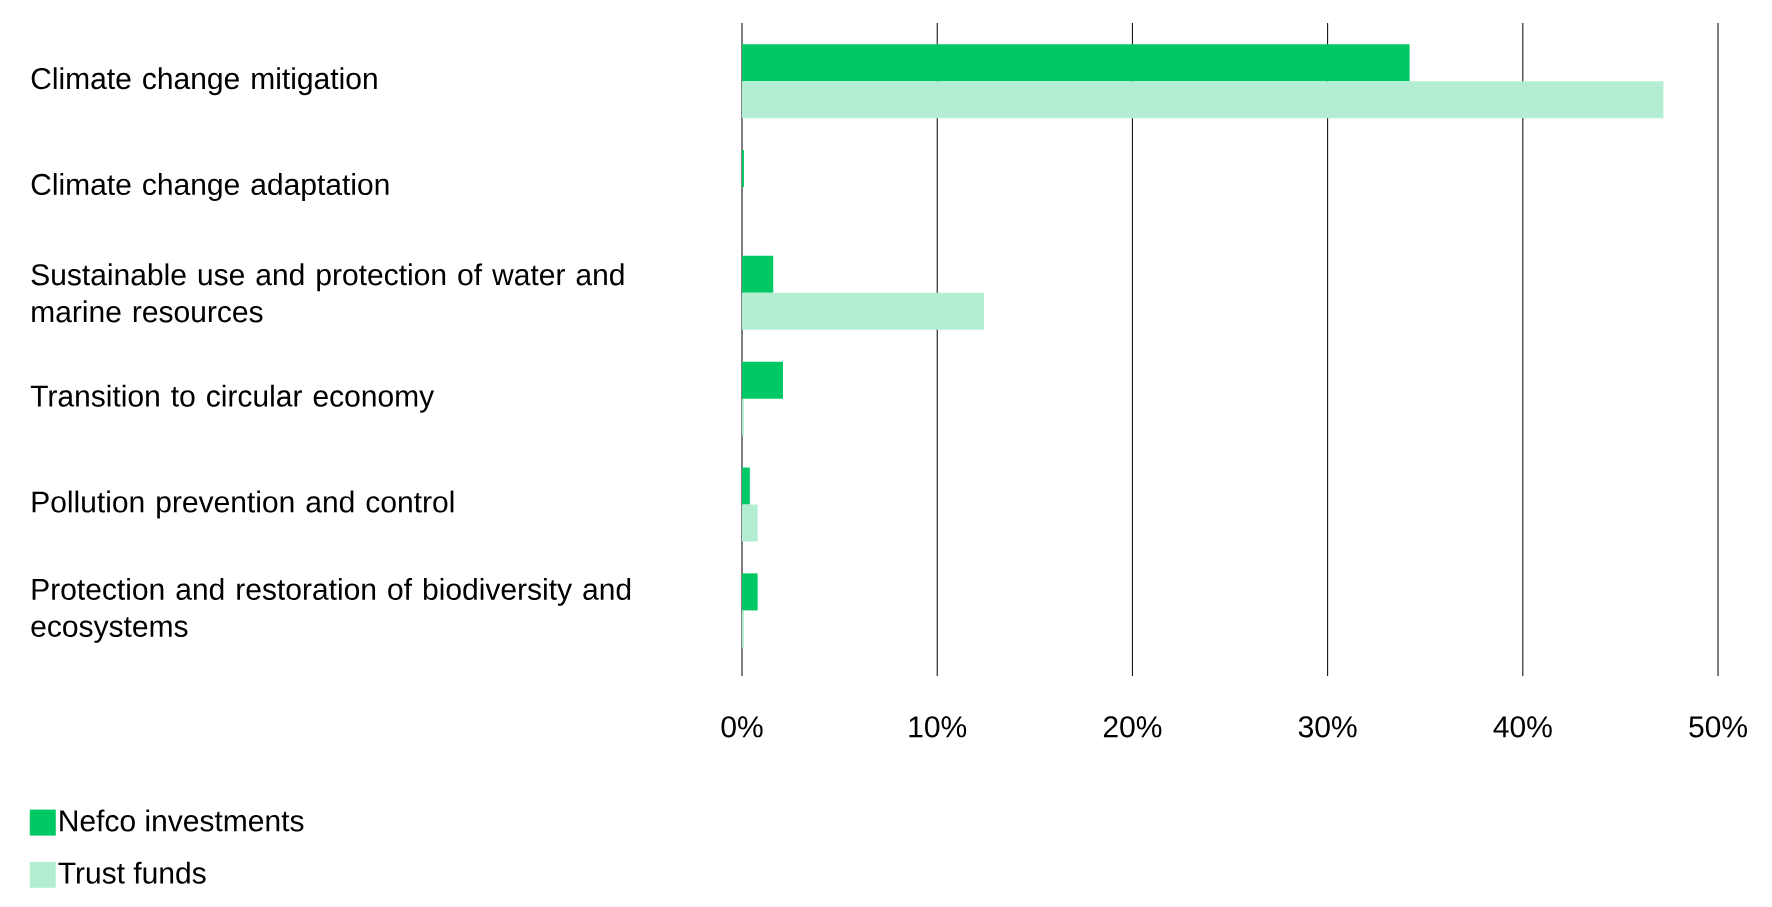 The height and width of the screenshot is (907, 1772). Describe the element at coordinates (1132, 727) in the screenshot. I see `x-tick-label: 20%` at that location.